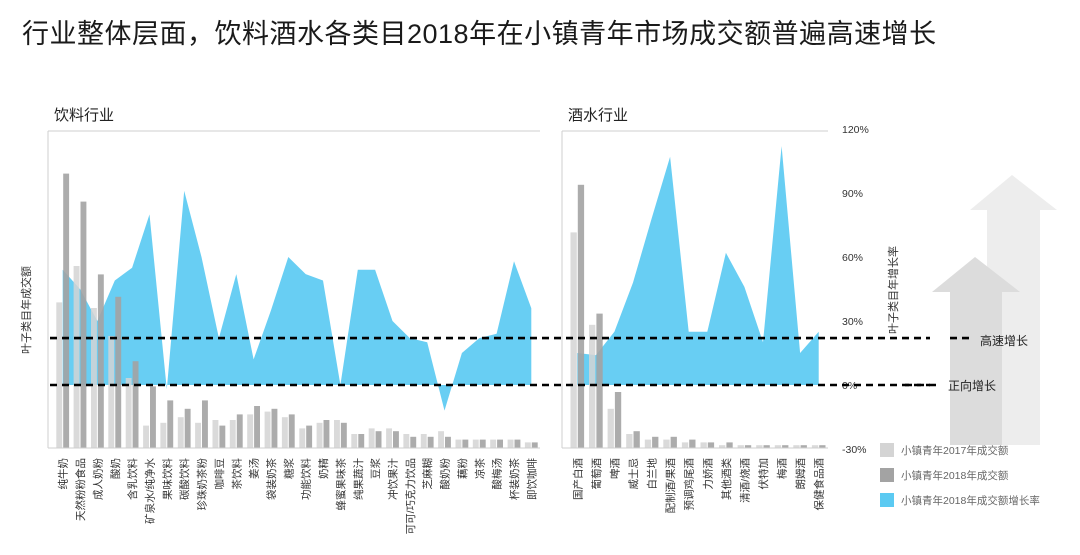 The width and height of the screenshot is (1080, 555). Describe the element at coordinates (577, 479) in the screenshot. I see `category-label: 国产白酒` at that location.